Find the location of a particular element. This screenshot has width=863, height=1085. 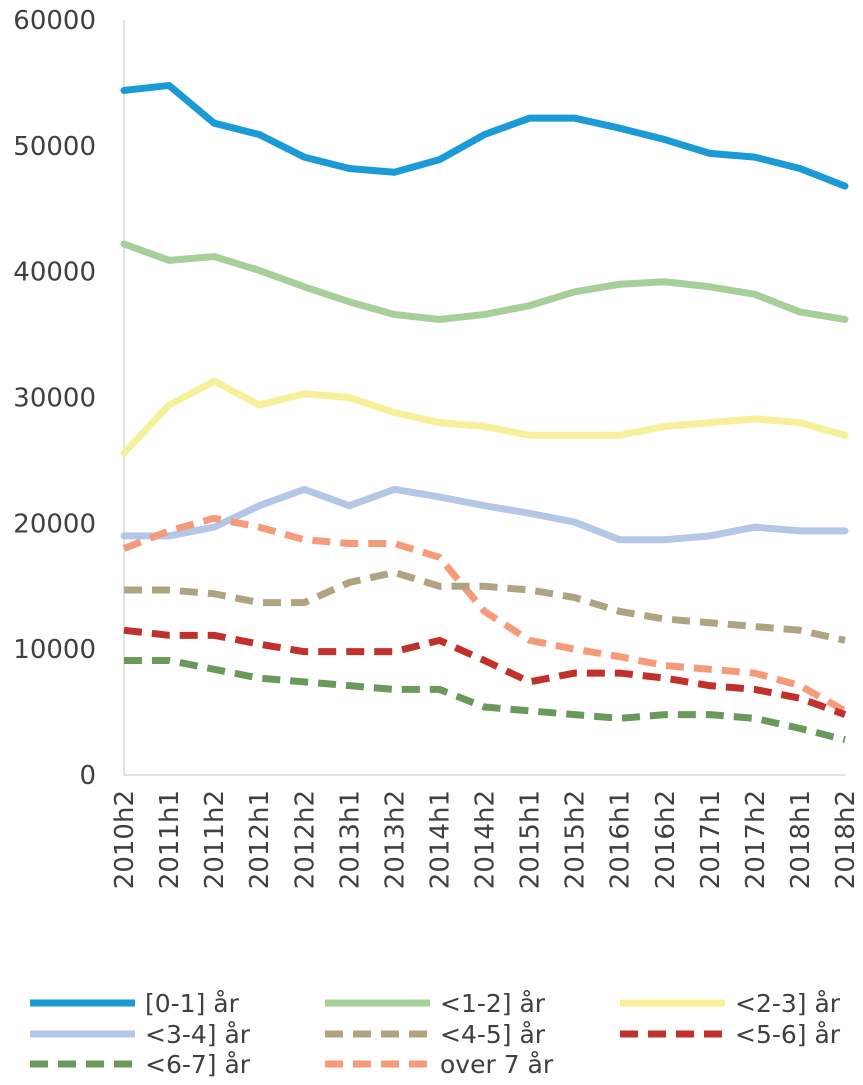

legend-label: [0-1] år is located at coordinates (192, 1003).